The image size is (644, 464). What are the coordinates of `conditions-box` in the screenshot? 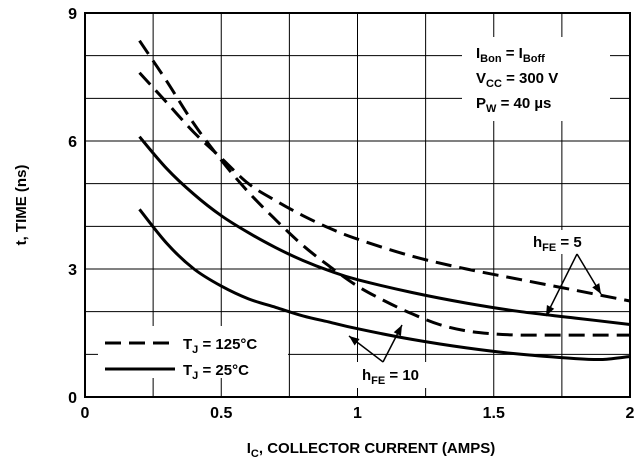 It's located at (536, 79).